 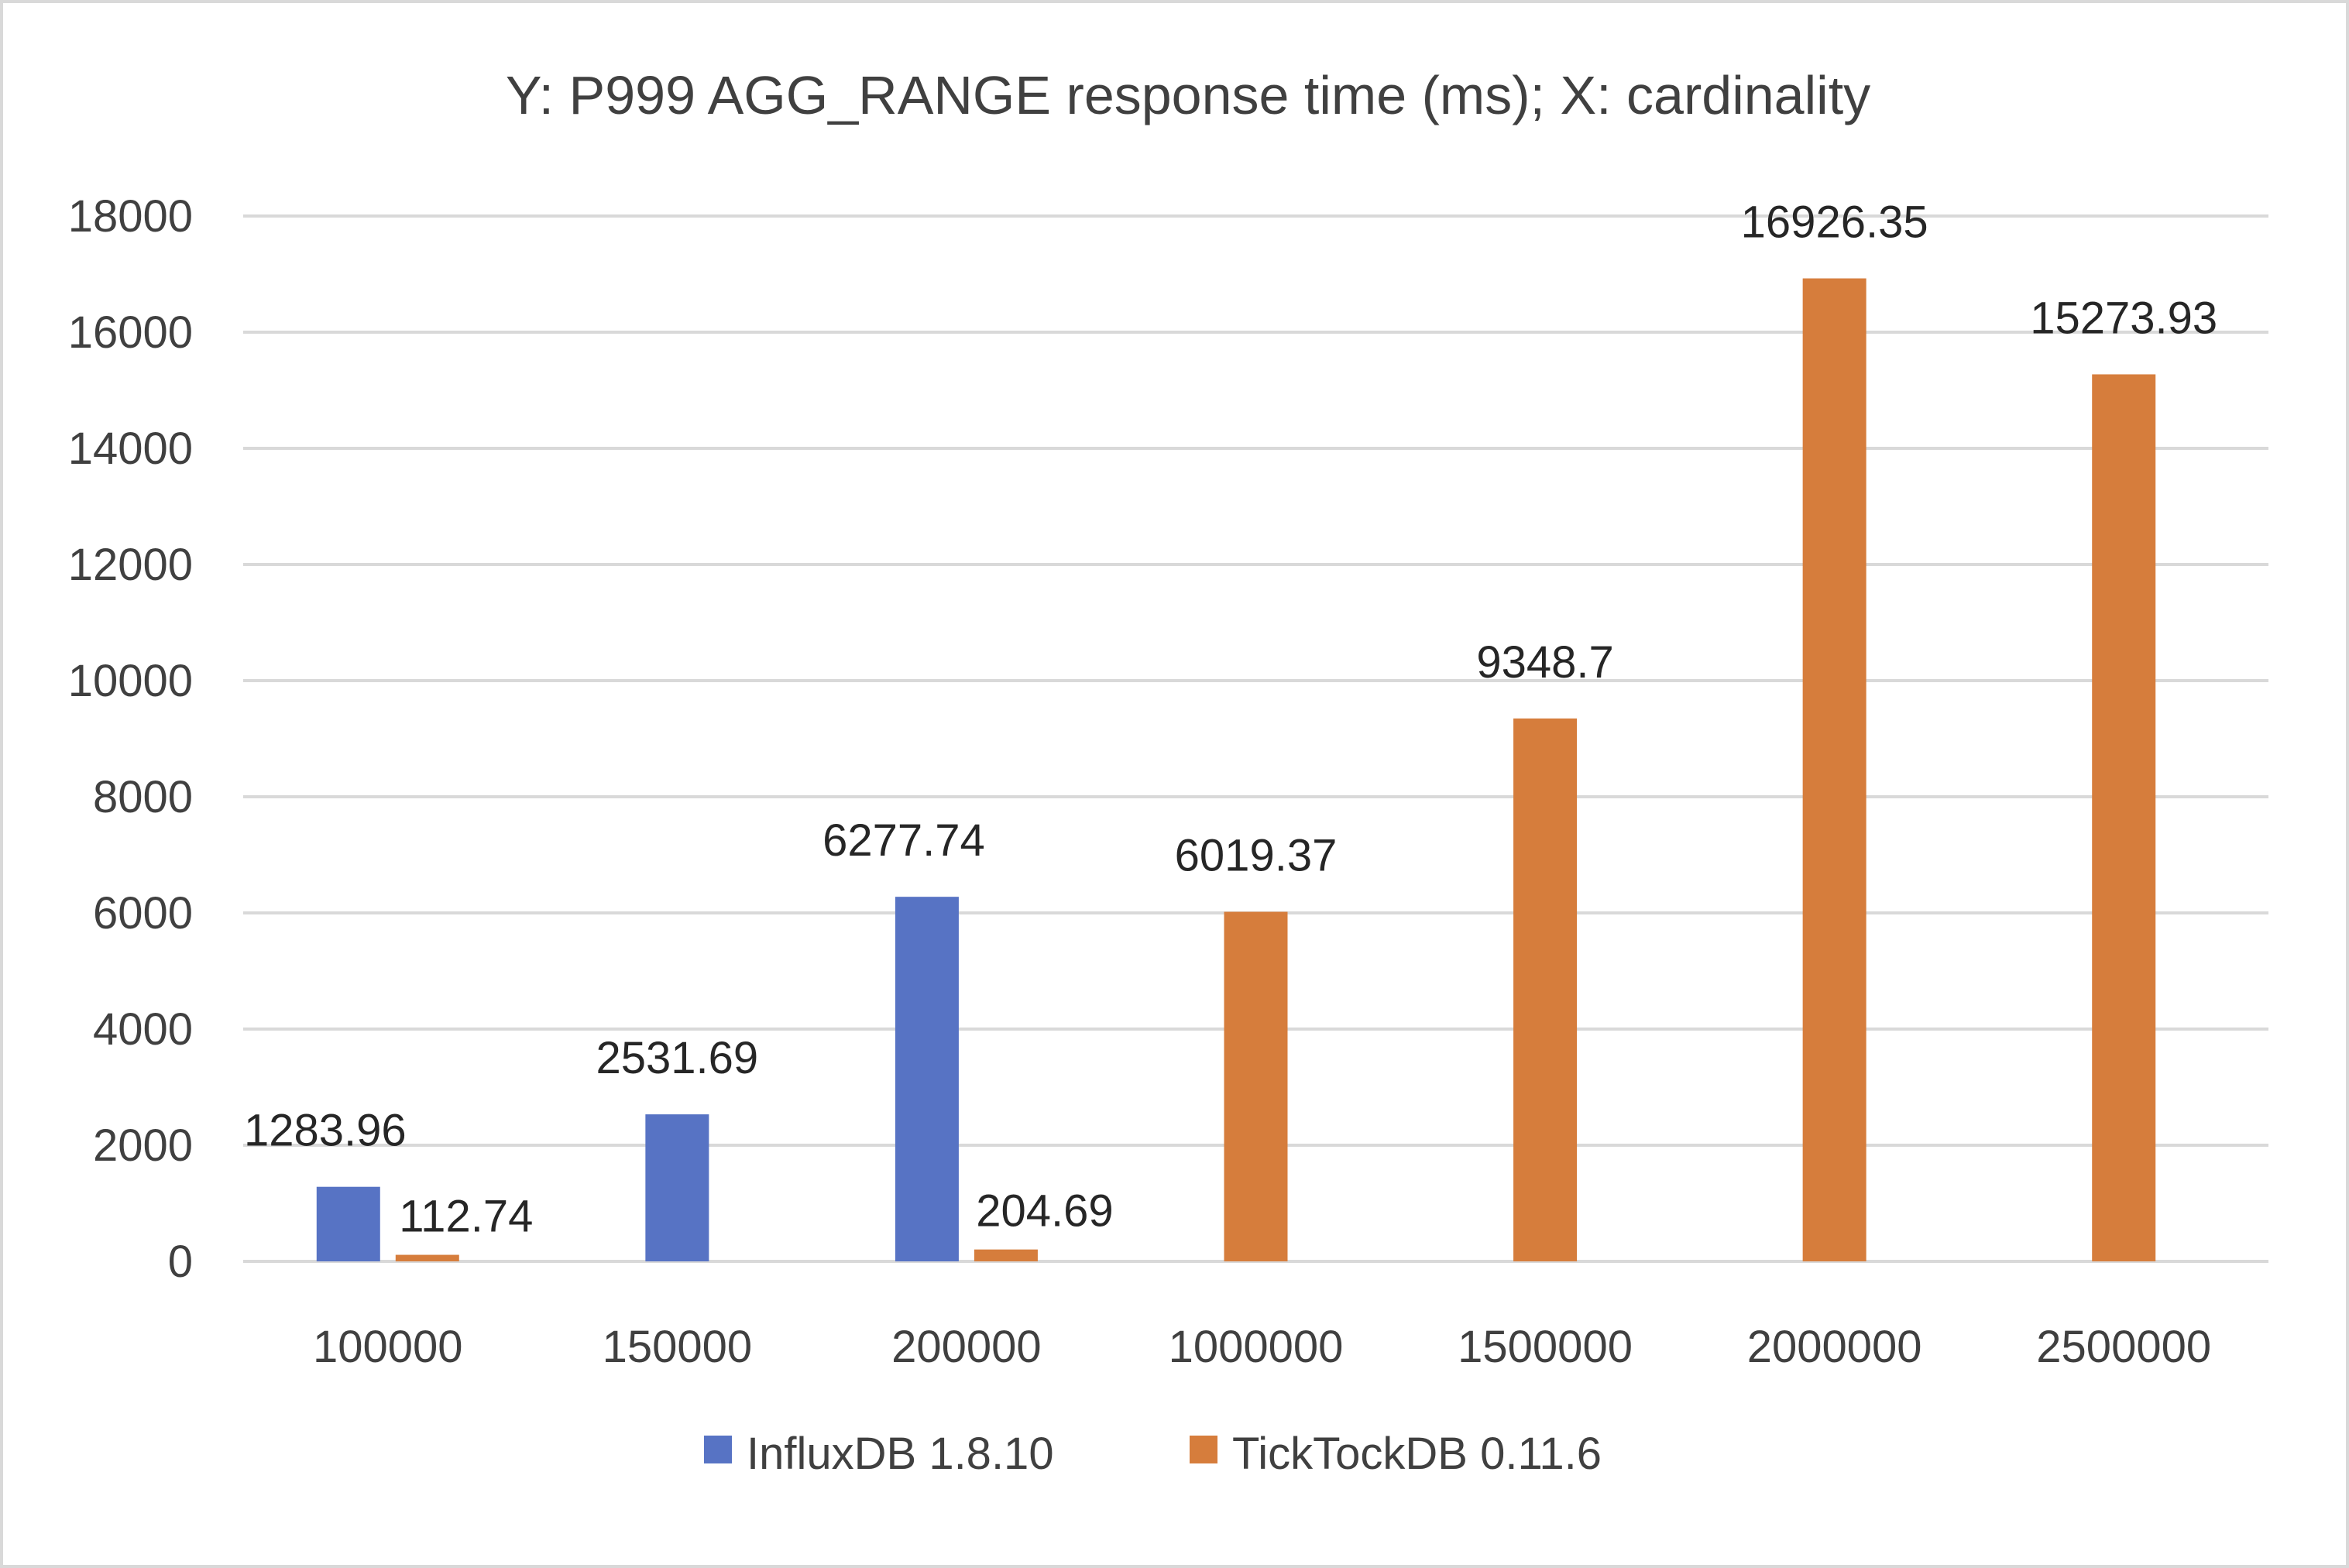 I want to click on x-tick-label: 200000, so click(x=966, y=1347).